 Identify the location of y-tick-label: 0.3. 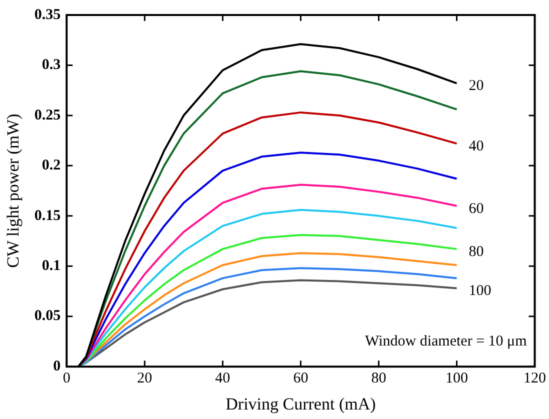
(51, 65).